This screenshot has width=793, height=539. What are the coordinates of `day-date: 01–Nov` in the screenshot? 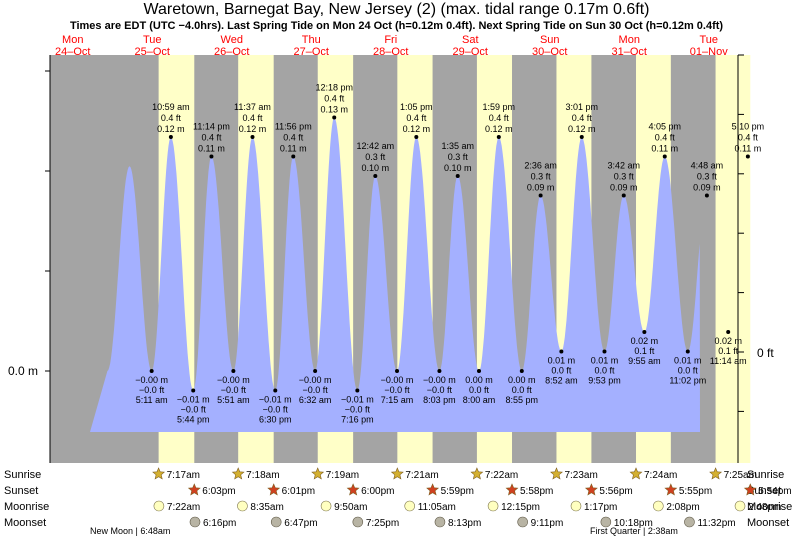 It's located at (709, 52).